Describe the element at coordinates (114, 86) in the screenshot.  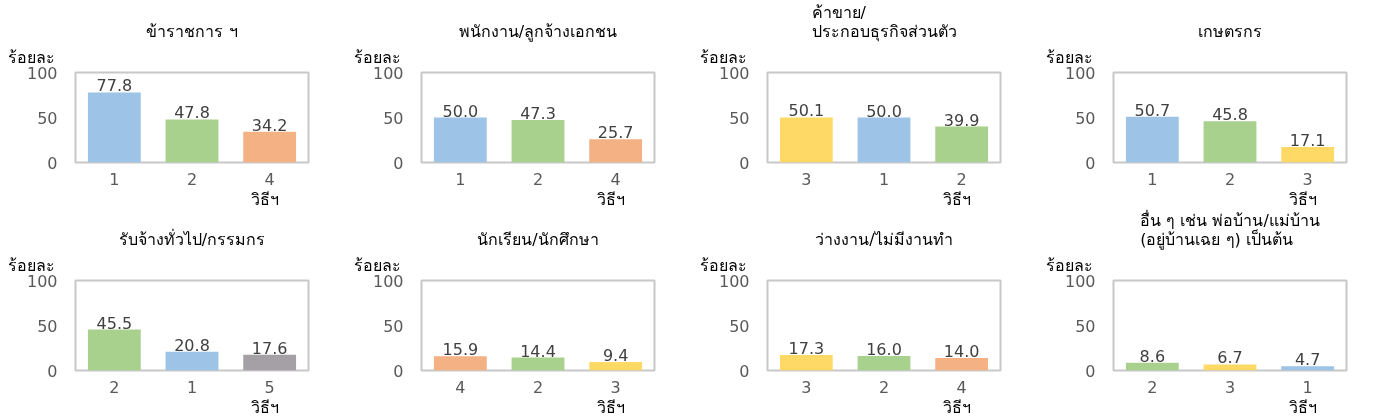
I see `data-label: 77.8` at that location.